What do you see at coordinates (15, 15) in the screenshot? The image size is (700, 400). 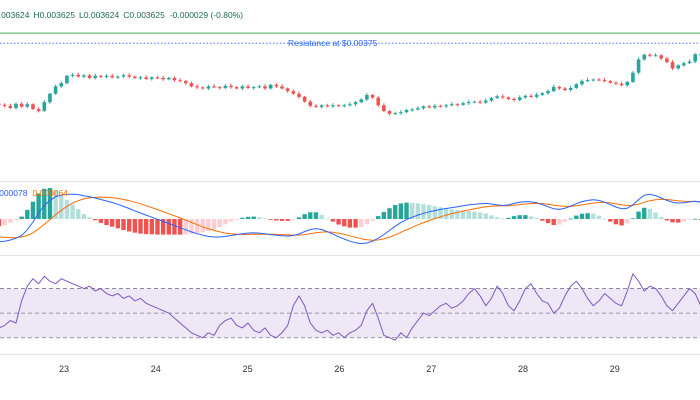 I see `open-value: 0.003624` at bounding box center [15, 15].